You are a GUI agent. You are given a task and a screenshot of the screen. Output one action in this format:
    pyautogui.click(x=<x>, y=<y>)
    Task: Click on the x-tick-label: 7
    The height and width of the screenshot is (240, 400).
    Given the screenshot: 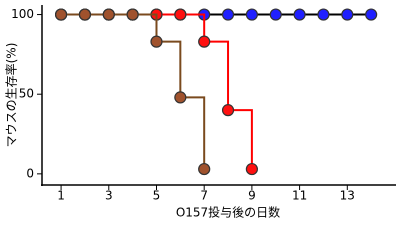 What is the action you would take?
    pyautogui.click(x=204, y=196)
    